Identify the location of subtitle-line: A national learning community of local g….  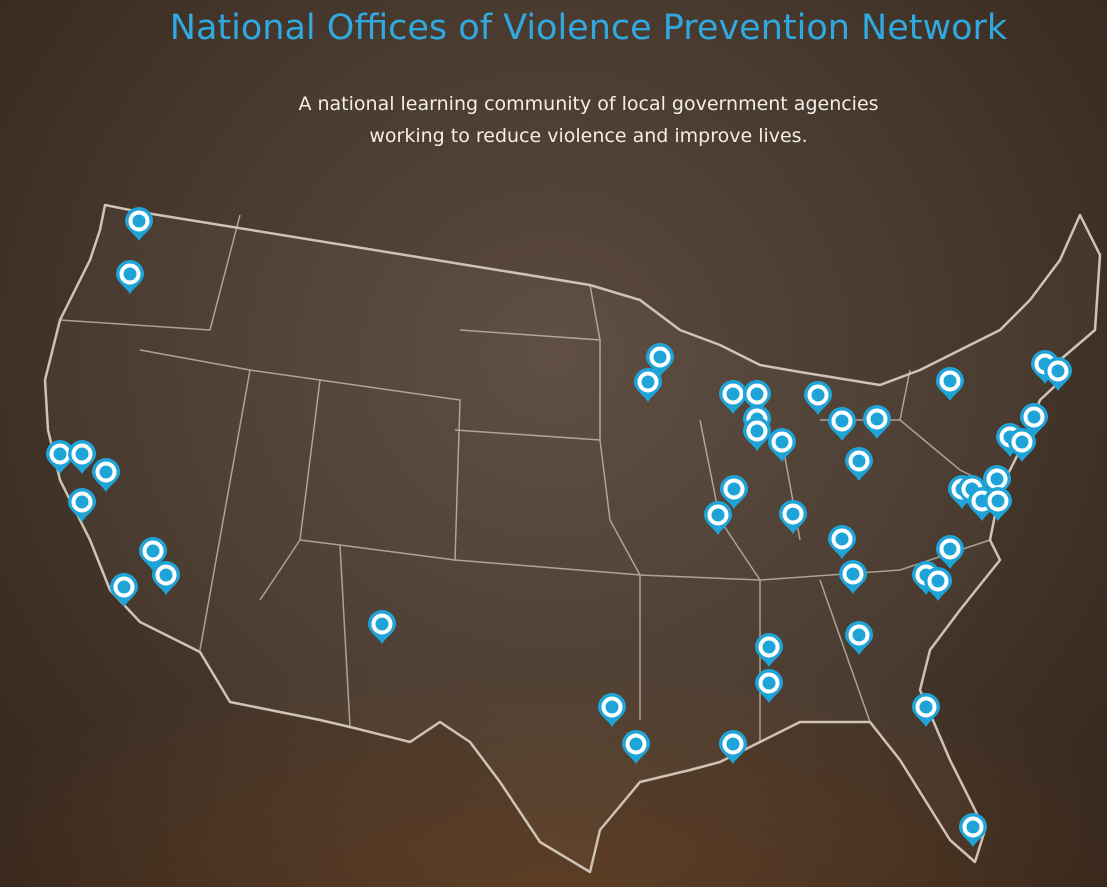
(588, 104).